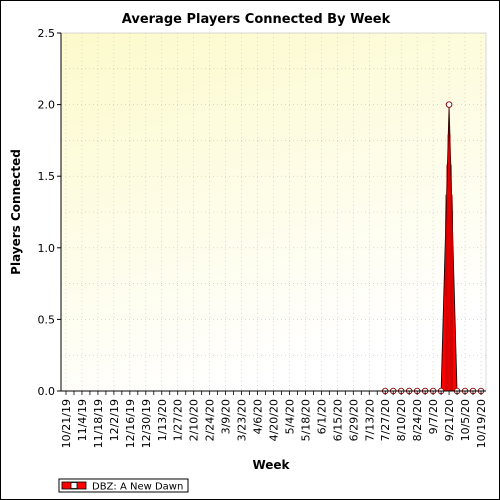 Image resolution: width=500 pixels, height=500 pixels. I want to click on legend-box, so click(123, 485).